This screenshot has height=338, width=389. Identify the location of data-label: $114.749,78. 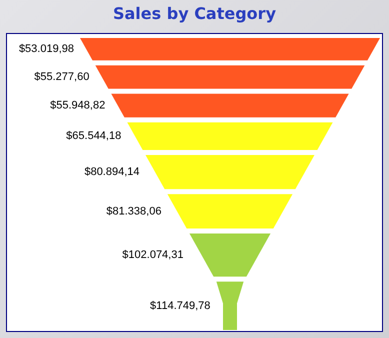
(180, 306).